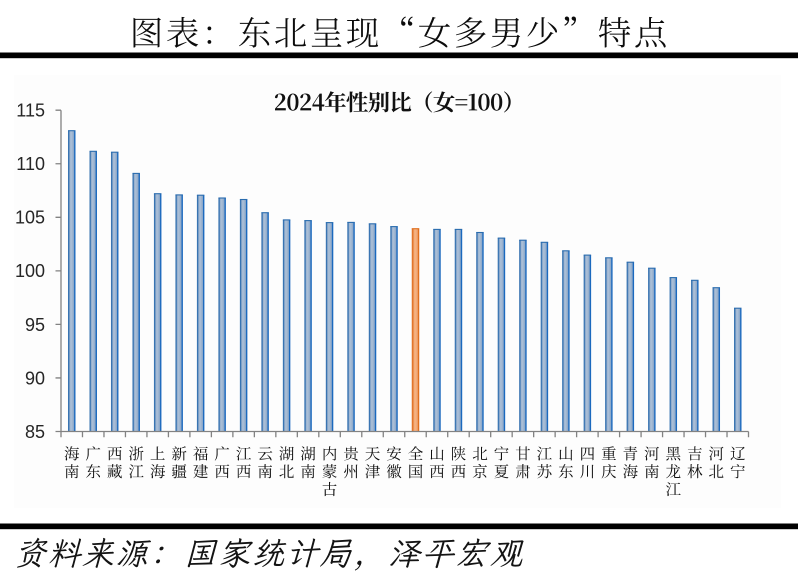 This screenshot has width=798, height=587. What do you see at coordinates (35, 378) in the screenshot?
I see `svg-text: 90` at bounding box center [35, 378].